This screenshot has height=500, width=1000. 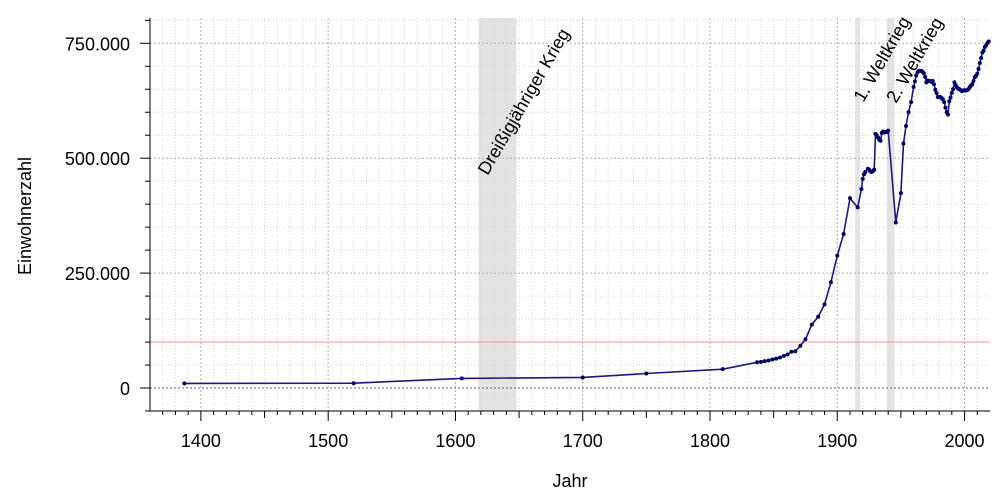 I want to click on reference-lines, so click(x=570, y=365).